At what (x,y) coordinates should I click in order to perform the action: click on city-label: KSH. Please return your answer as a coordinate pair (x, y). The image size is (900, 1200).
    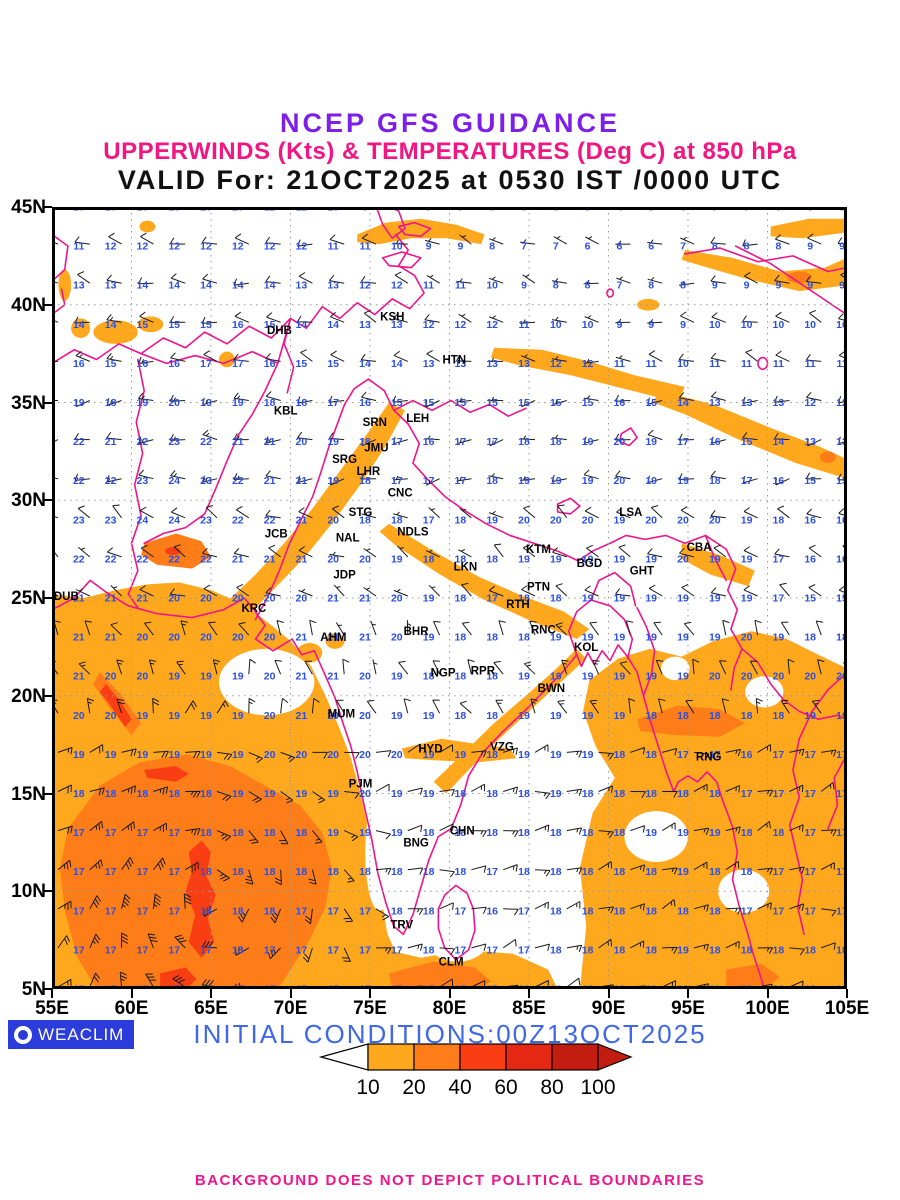
    Looking at the image, I should click on (392, 318).